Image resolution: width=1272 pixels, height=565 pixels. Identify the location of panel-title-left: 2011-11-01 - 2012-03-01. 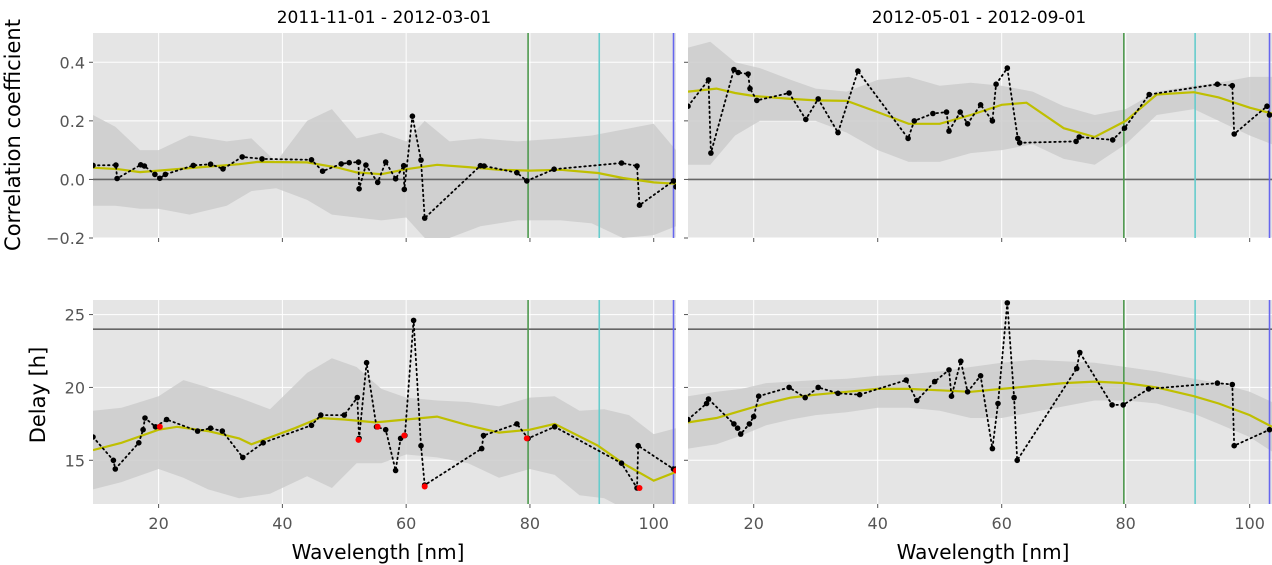
(384, 18).